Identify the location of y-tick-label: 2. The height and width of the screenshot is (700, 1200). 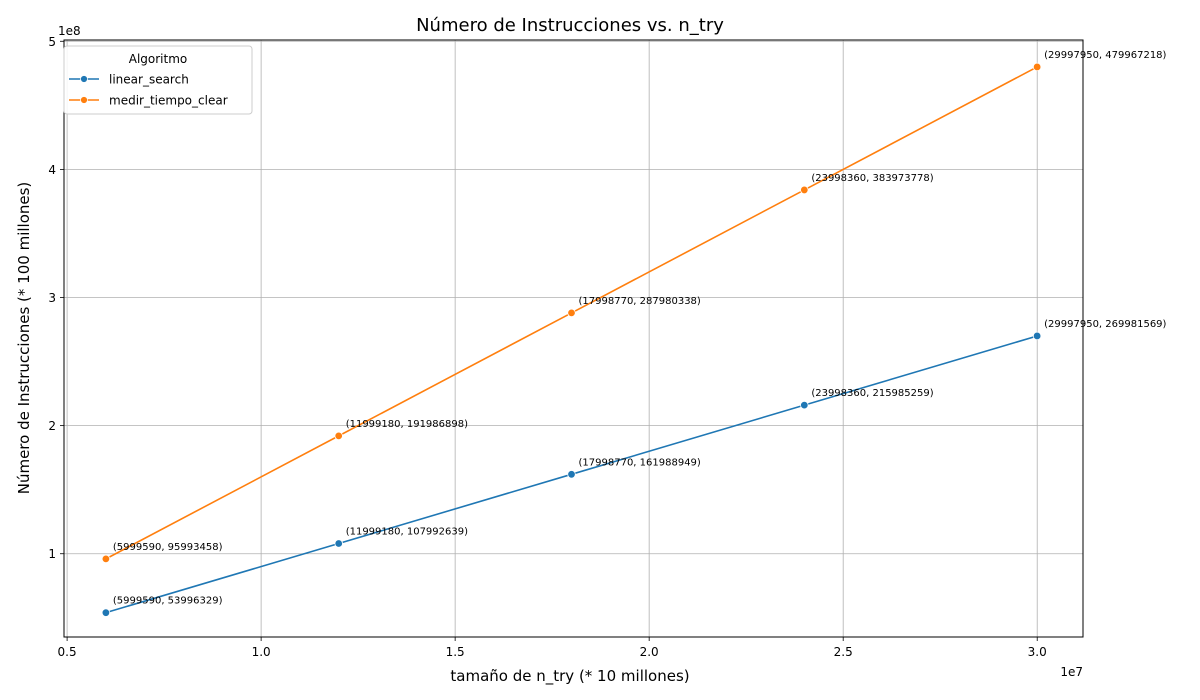
(52, 426).